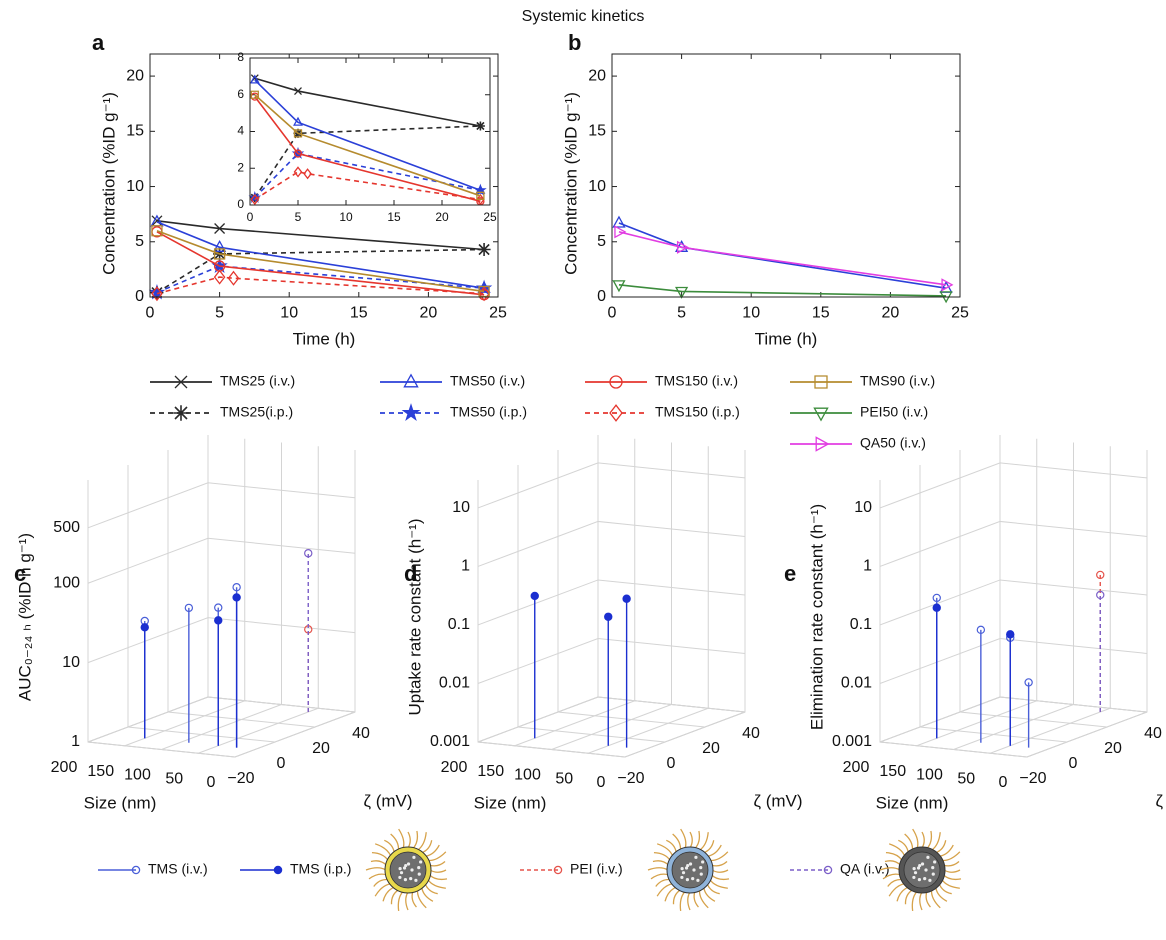  I want to click on x-axis-label: Time (h), so click(324, 338).